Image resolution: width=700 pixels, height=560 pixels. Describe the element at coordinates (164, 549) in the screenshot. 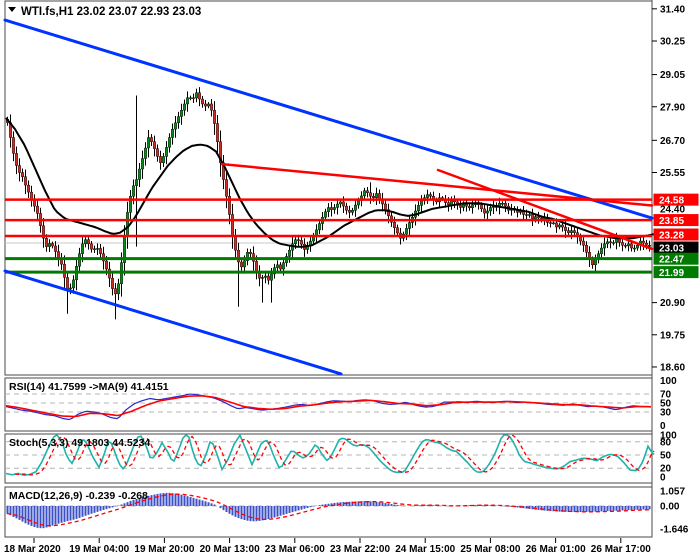

I see `time-tick-label: 19 Mar 20:00` at that location.